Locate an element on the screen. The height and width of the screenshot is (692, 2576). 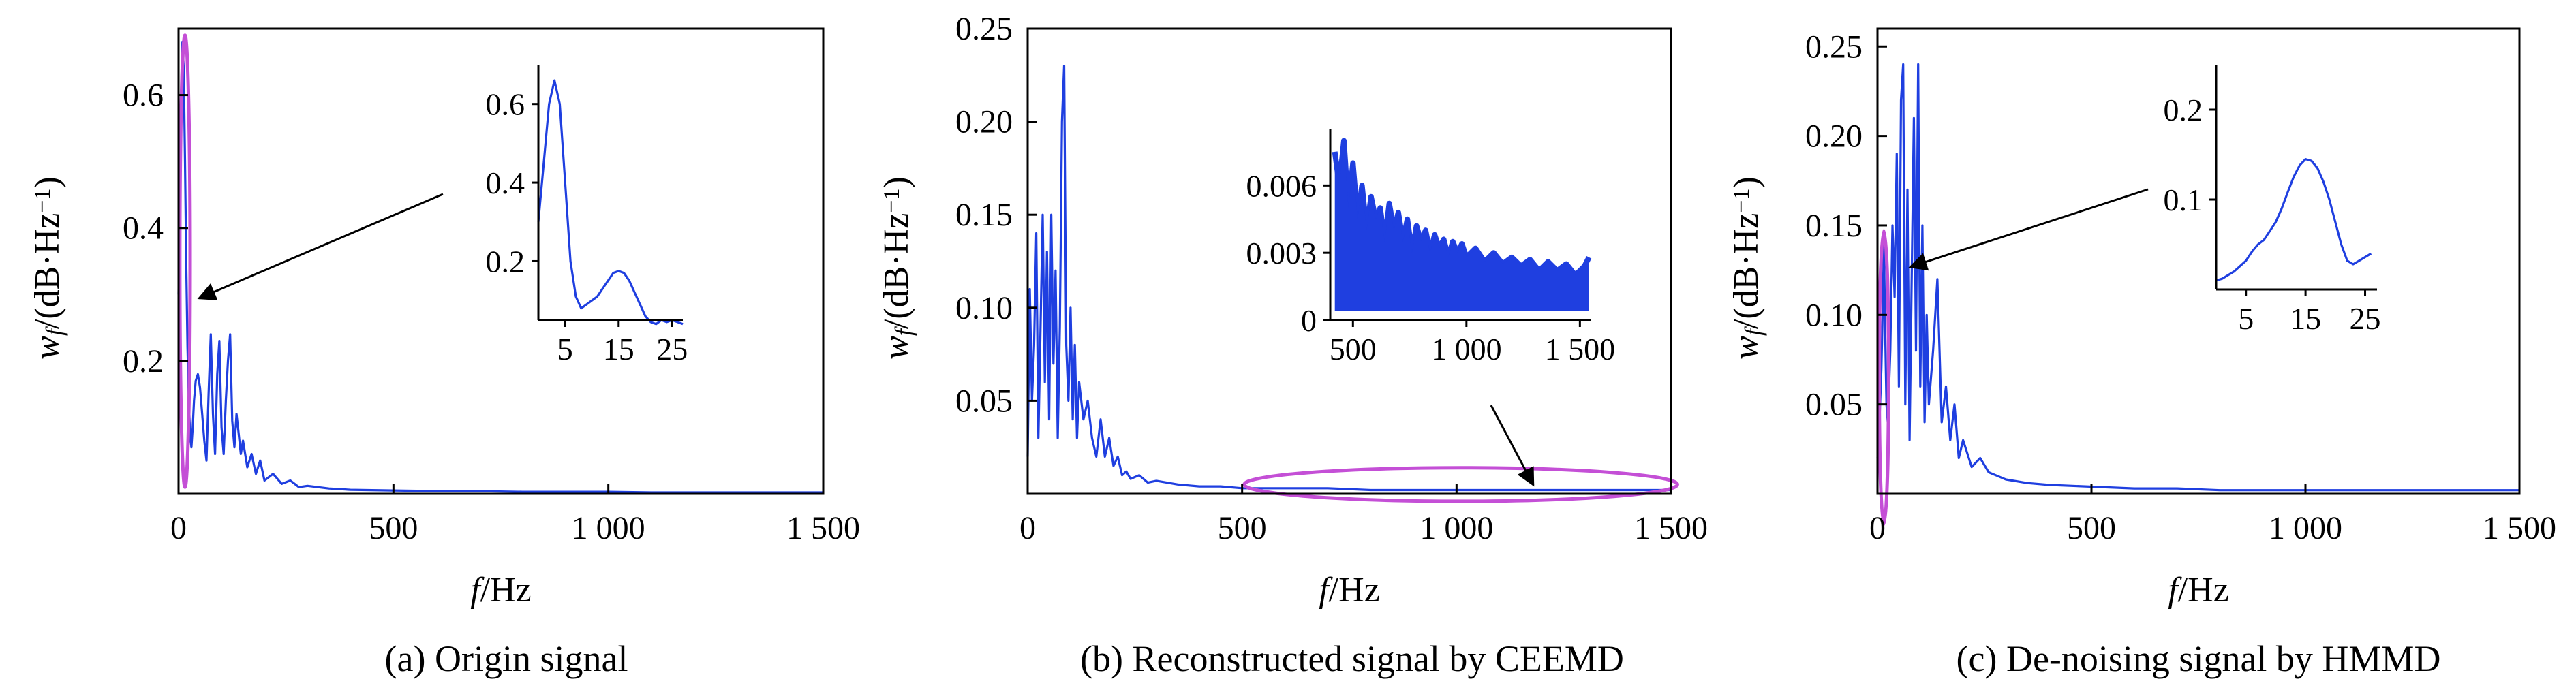
inset-y-tick-label: 0.1 is located at coordinates (2183, 200).